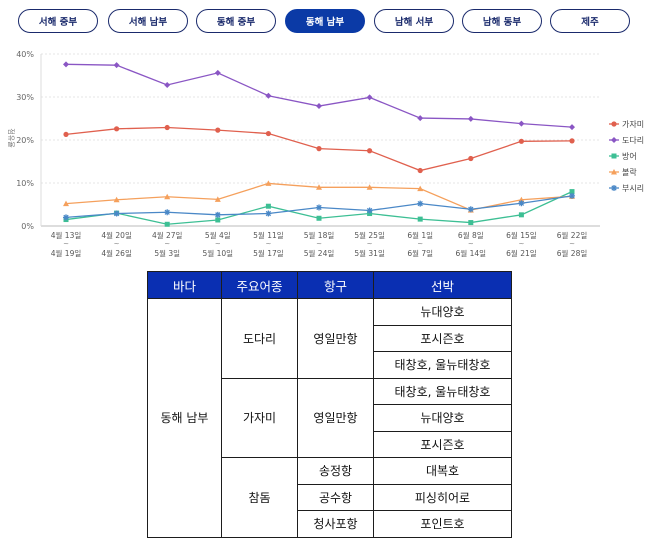  What do you see at coordinates (471, 235) in the screenshot?
I see `x-tick-label: 6월 8일` at bounding box center [471, 235].